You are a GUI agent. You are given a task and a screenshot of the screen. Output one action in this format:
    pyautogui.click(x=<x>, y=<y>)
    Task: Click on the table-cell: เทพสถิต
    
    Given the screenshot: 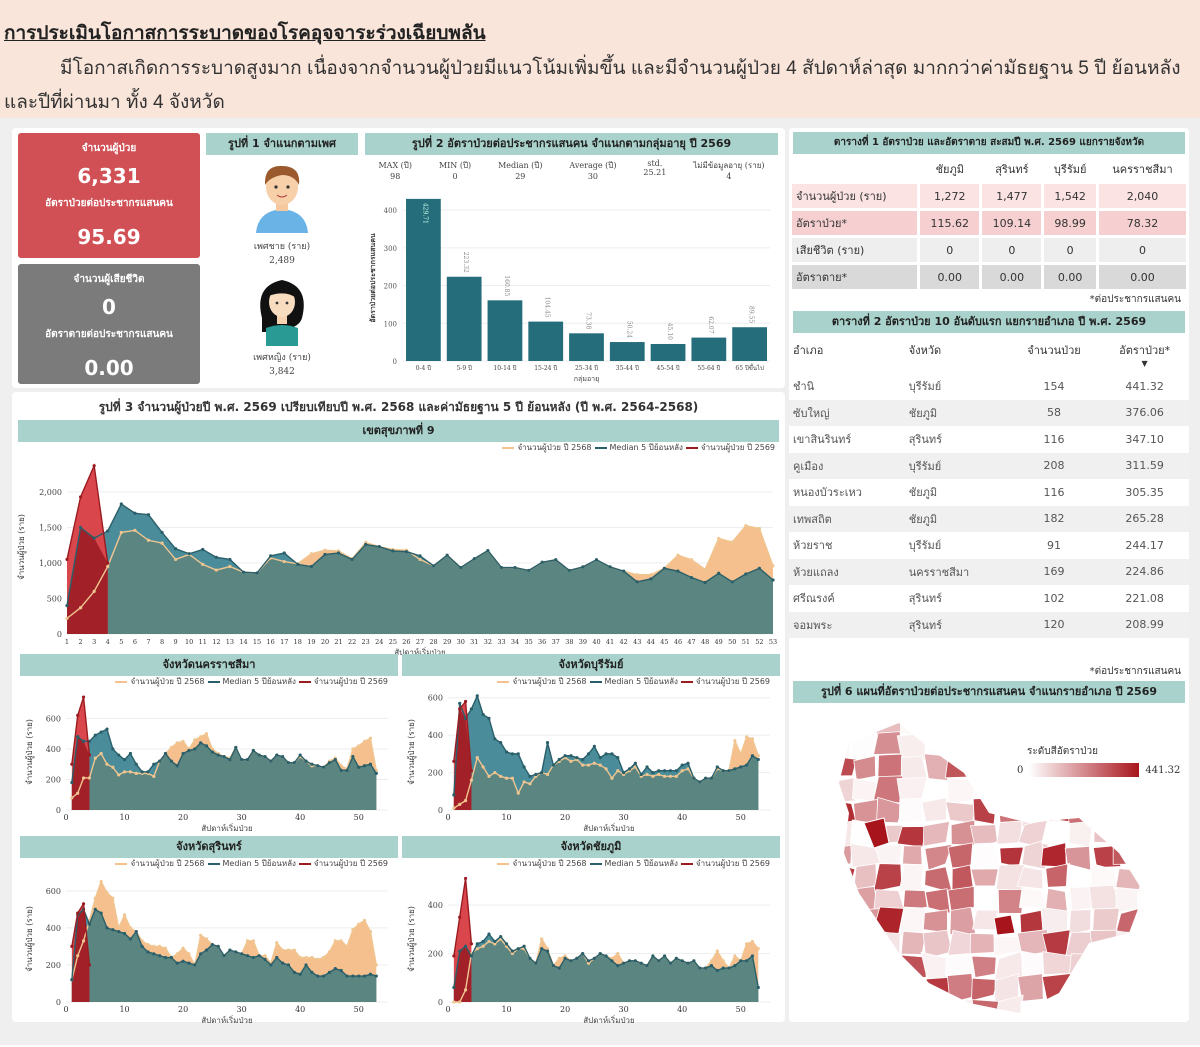 What is the action you would take?
    pyautogui.click(x=812, y=519)
    